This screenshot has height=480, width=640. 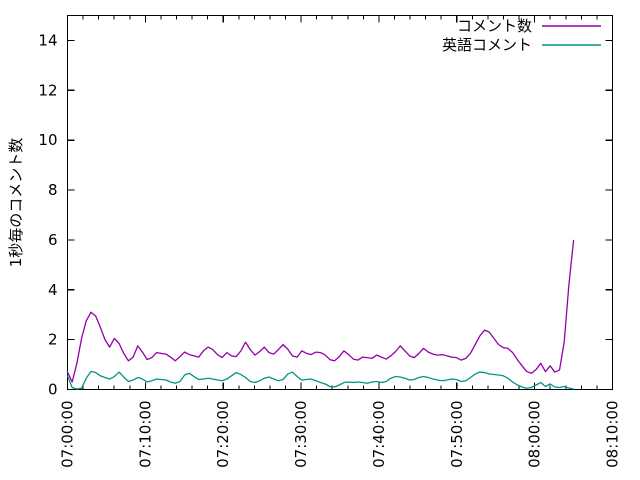 I want to click on x-tick-label: 07:20:00, so click(x=223, y=434).